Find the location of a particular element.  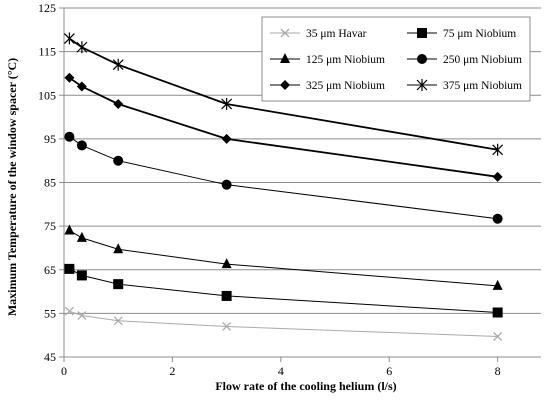

legend-item: 75 μm Niobium is located at coordinates (461, 34).